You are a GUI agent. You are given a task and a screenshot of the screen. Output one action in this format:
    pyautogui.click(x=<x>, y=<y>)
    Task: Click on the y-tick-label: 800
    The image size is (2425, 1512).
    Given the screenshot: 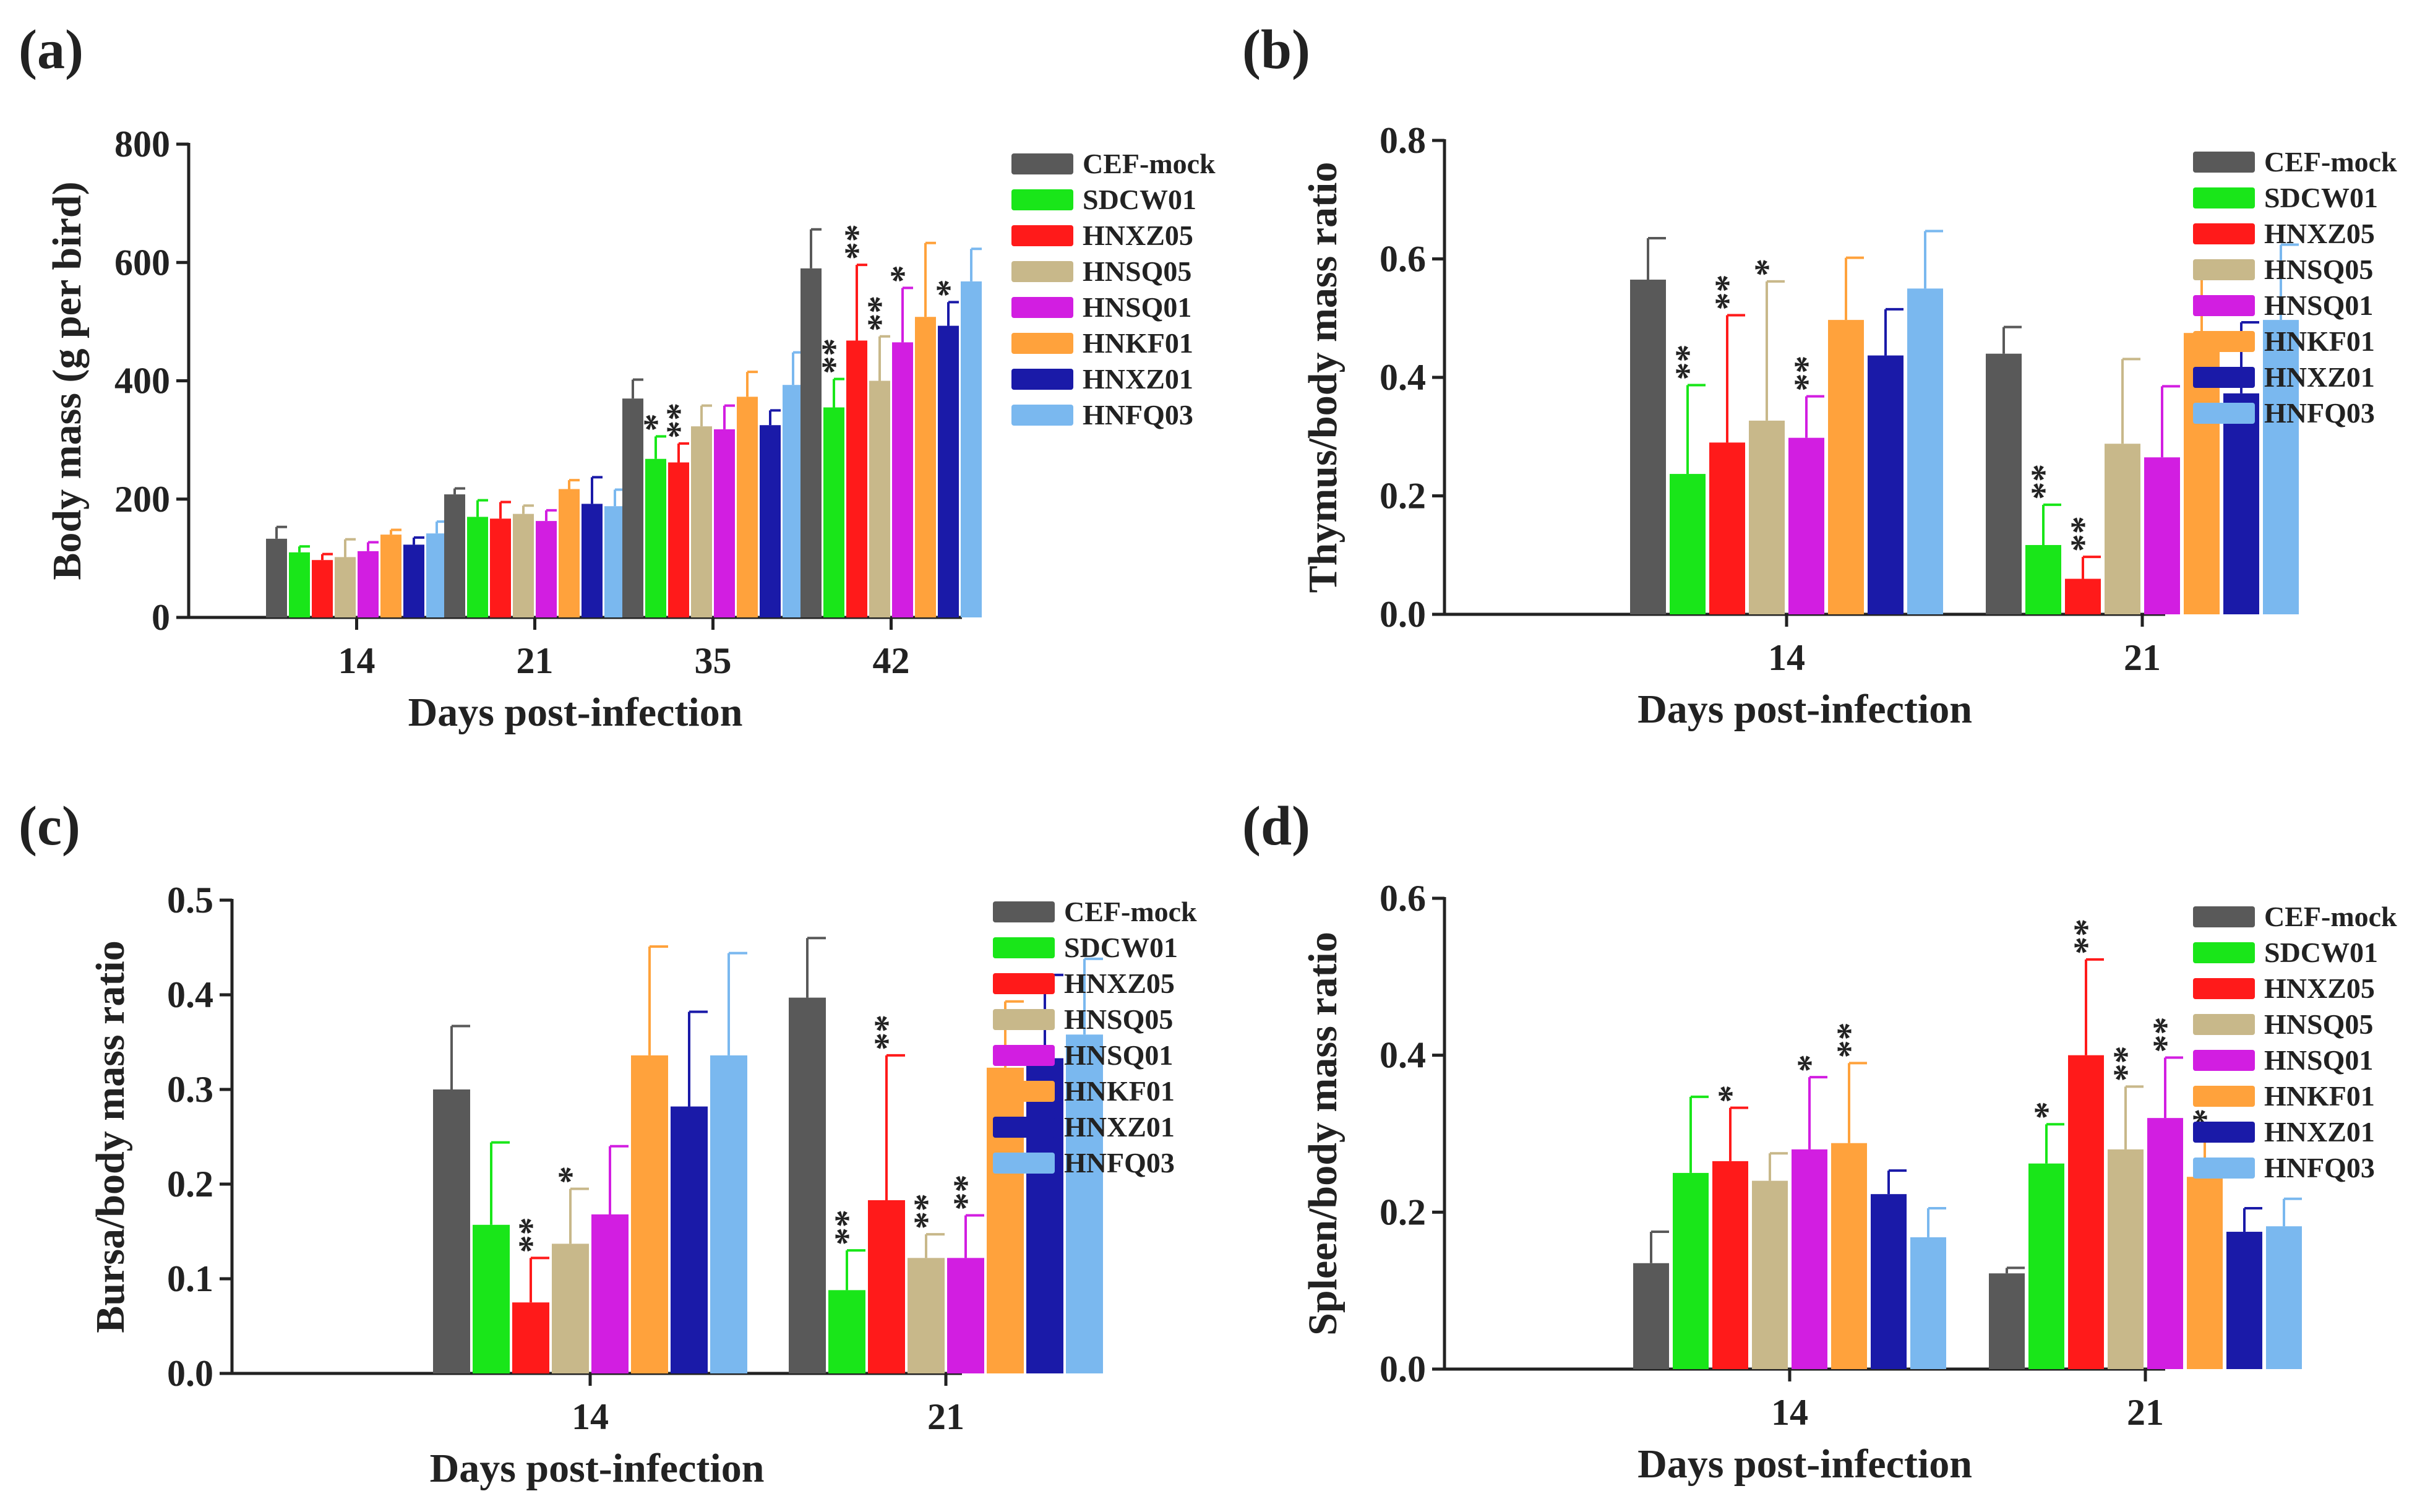 What is the action you would take?
    pyautogui.click(x=142, y=144)
    